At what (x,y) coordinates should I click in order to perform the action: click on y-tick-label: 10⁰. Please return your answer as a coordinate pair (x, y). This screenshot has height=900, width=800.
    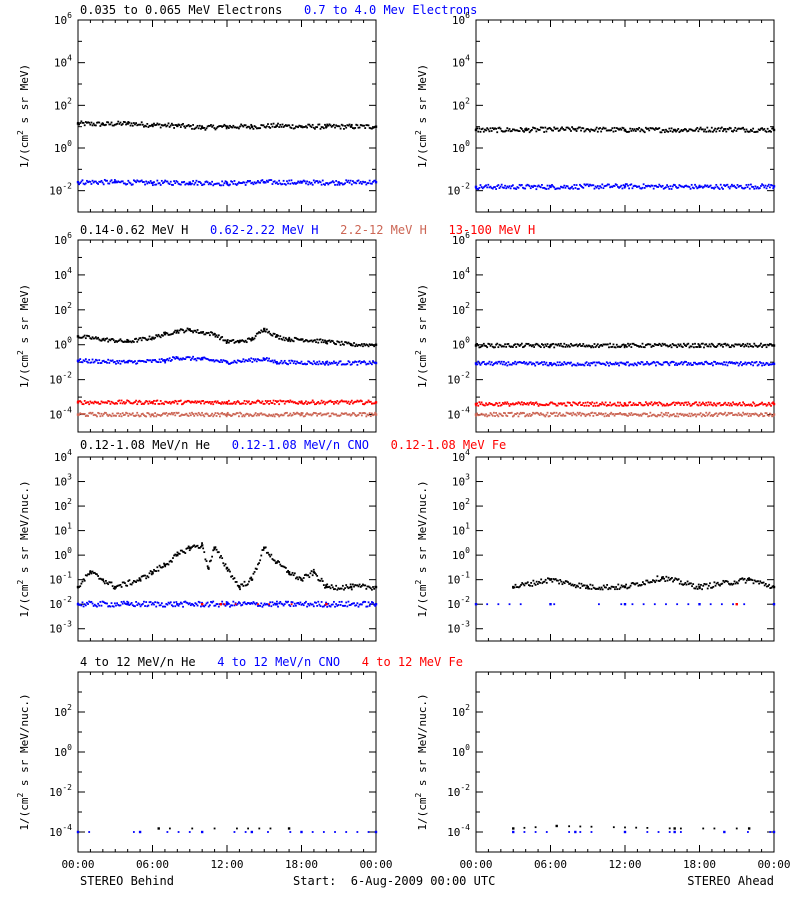
    Looking at the image, I should click on (63, 751).